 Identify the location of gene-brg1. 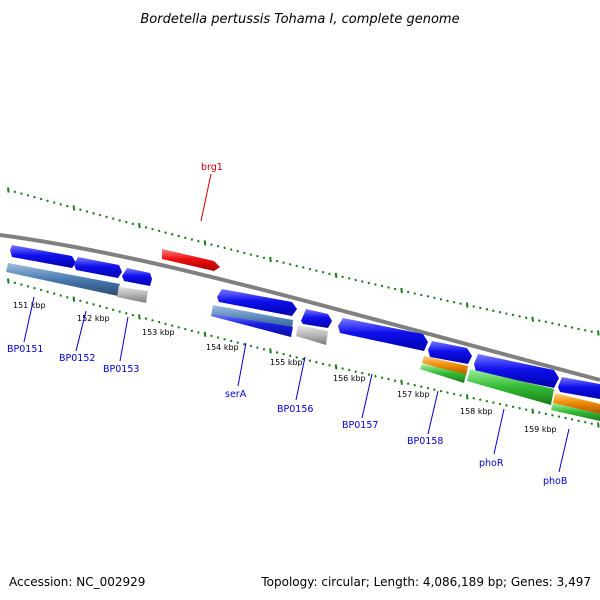
(191, 260).